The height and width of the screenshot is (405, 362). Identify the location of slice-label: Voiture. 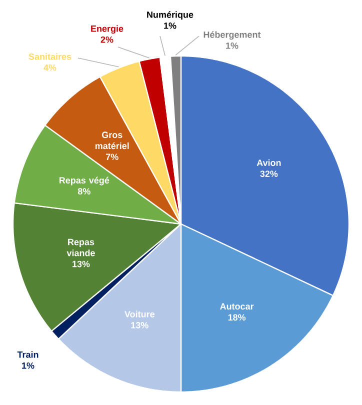
(139, 314).